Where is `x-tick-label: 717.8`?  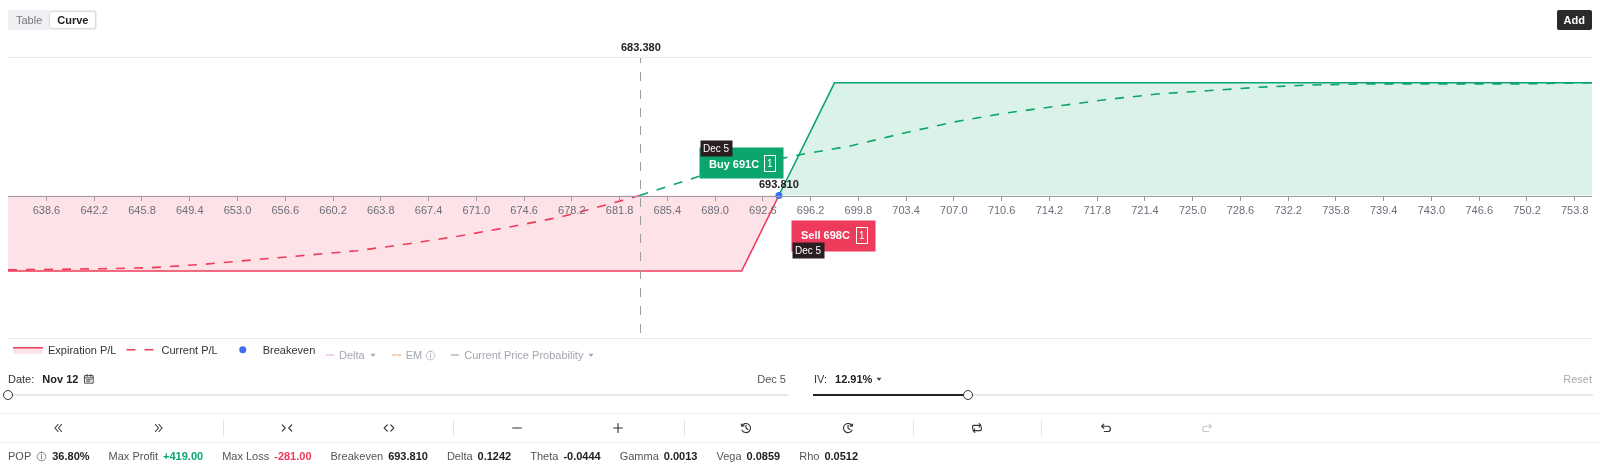
x-tick-label: 717.8 is located at coordinates (1097, 209).